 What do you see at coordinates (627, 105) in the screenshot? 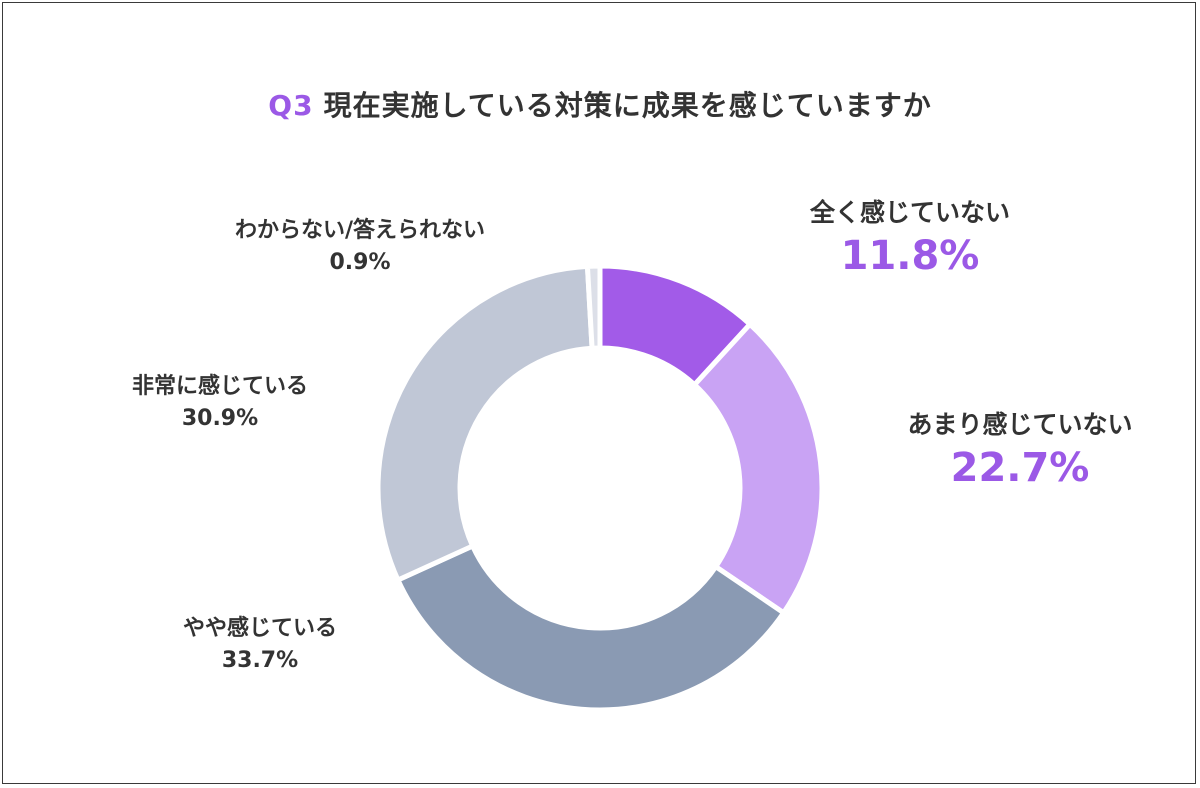
I see `question-text: 現在実施している対策に成果を感じていますか` at bounding box center [627, 105].